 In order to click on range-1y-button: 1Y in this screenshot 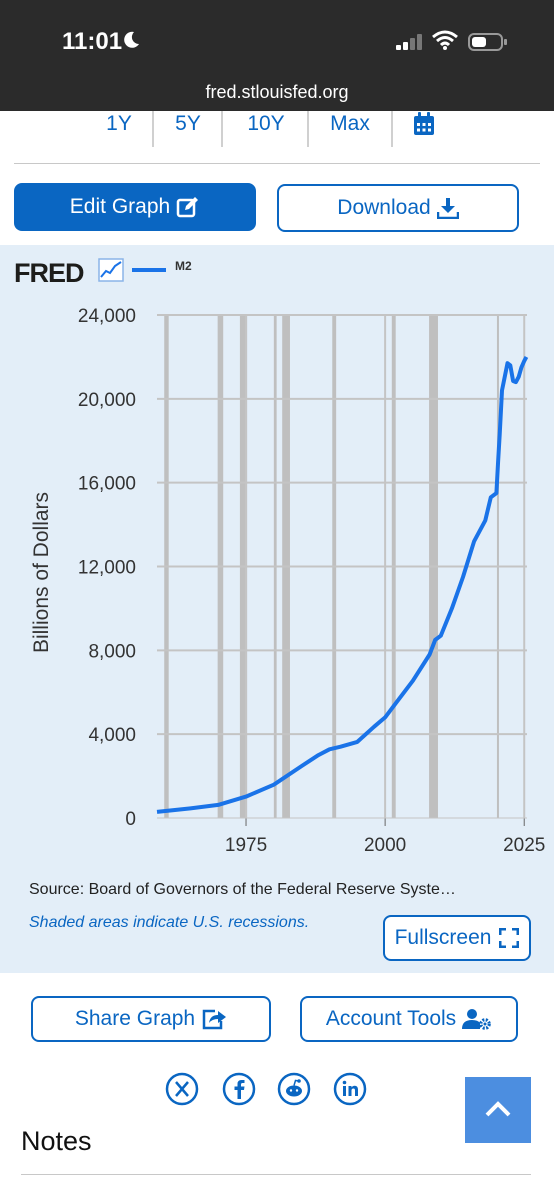, I will do `click(119, 123)`.